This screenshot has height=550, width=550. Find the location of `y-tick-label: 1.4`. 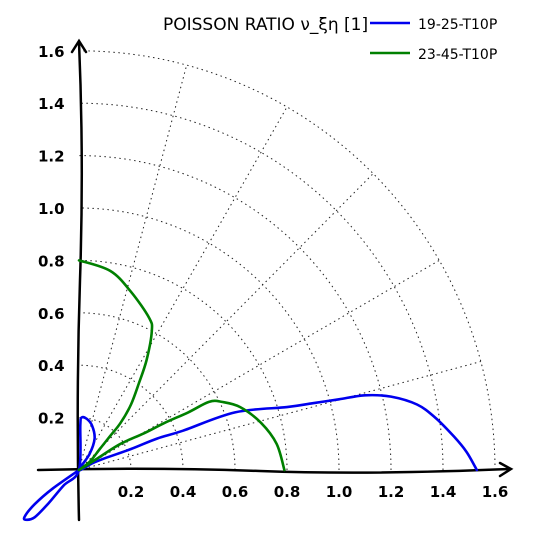

y-tick-label: 1.4 is located at coordinates (51, 104).